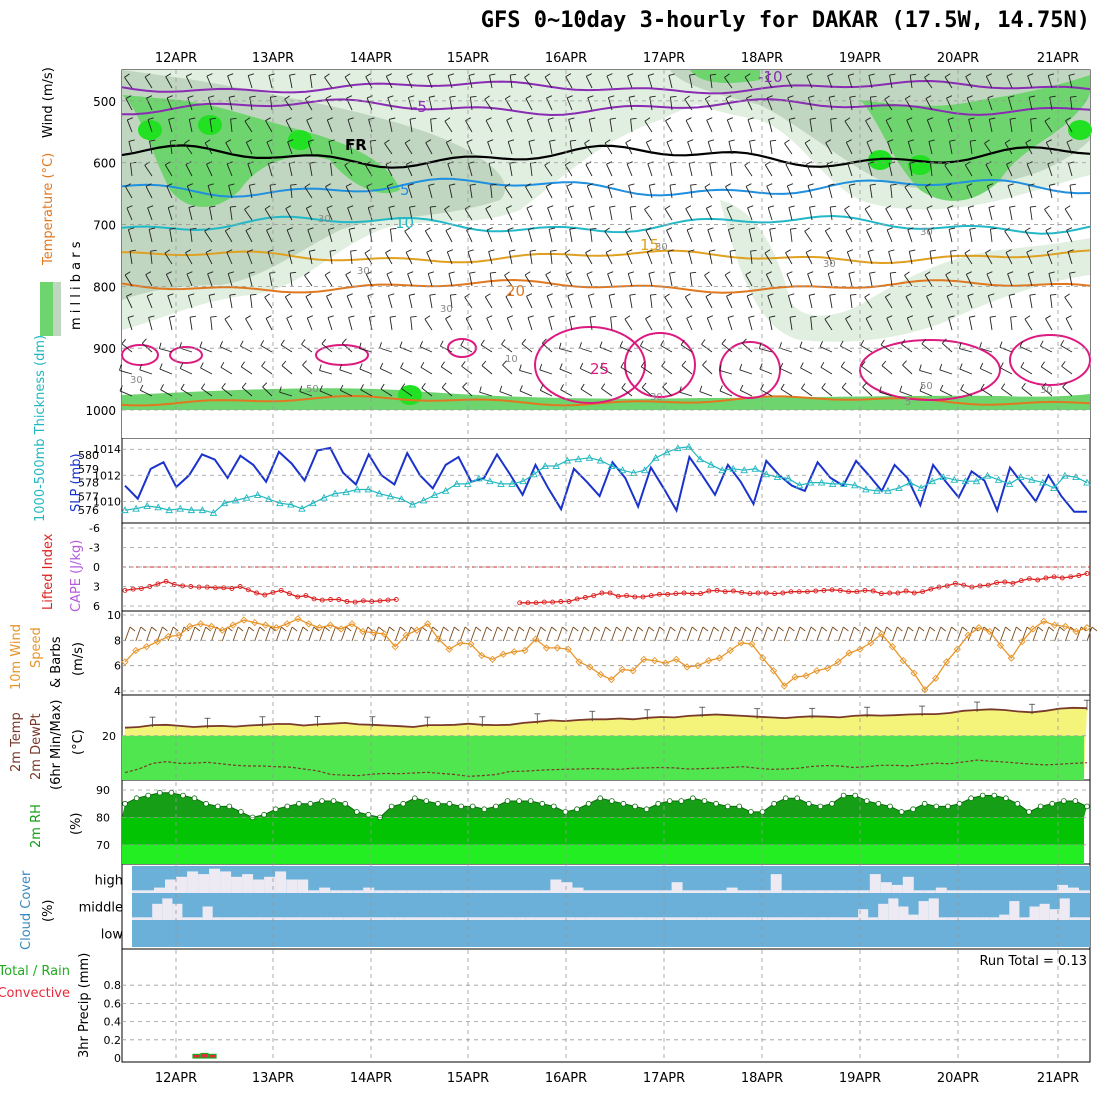  What do you see at coordinates (176, 1078) in the screenshot?
I see `date-label-bottom: 12APR` at bounding box center [176, 1078].